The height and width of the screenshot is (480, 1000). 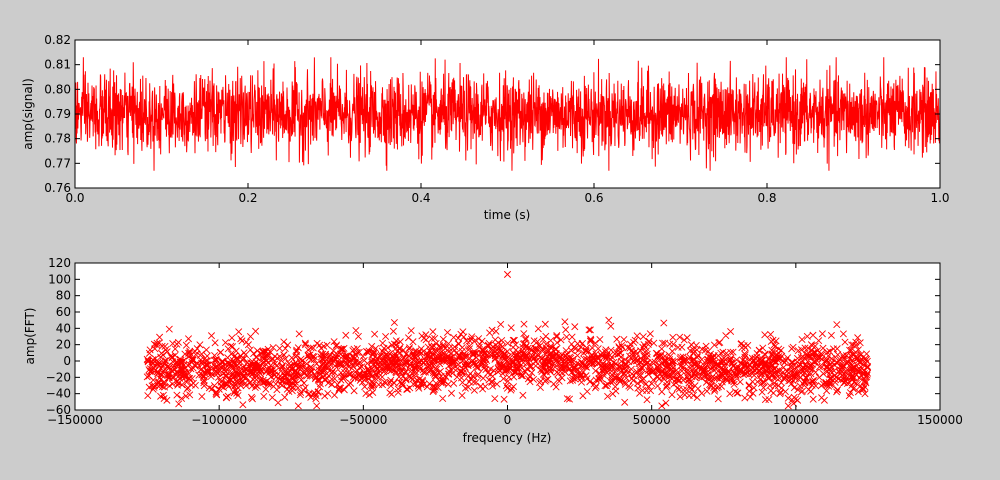 I want to click on signal-x-axis-label: time (s), so click(x=507, y=215).